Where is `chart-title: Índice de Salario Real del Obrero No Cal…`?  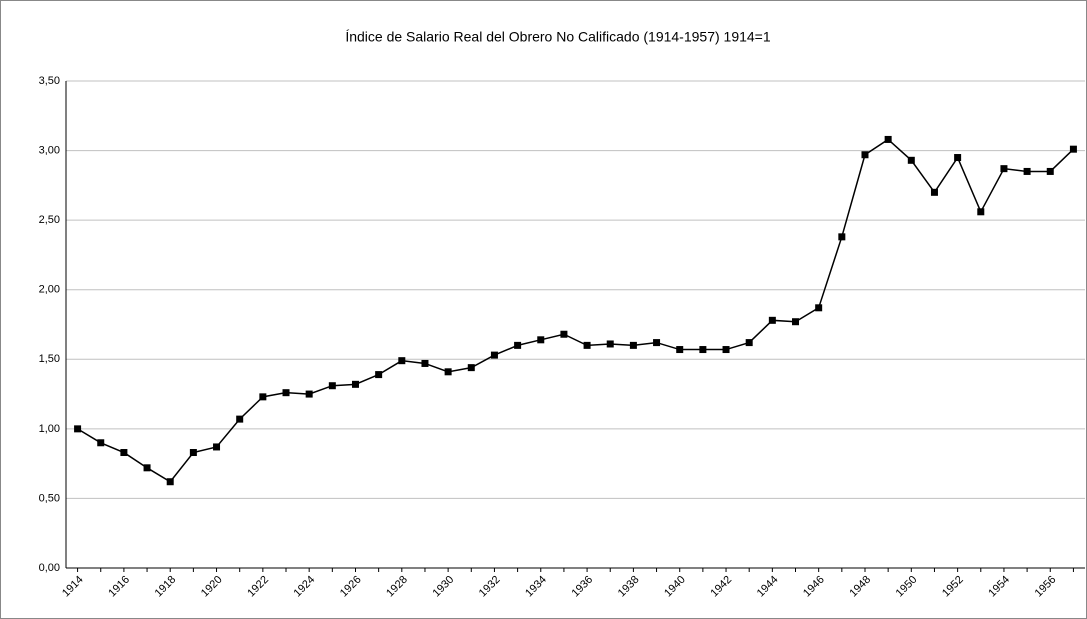 chart-title: Índice de Salario Real del Obrero No Cal… is located at coordinates (558, 37).